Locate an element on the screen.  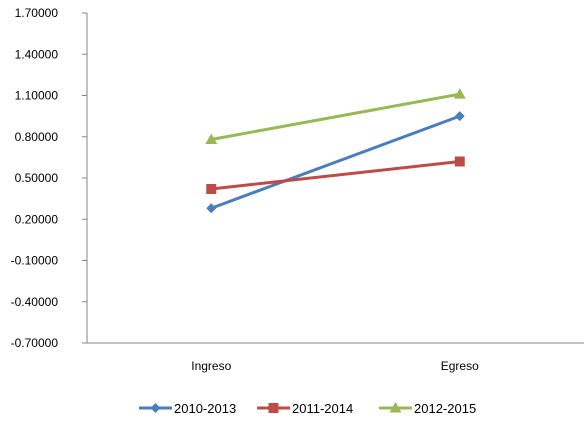
y-tick-label: 1.70000 is located at coordinates (37, 13).